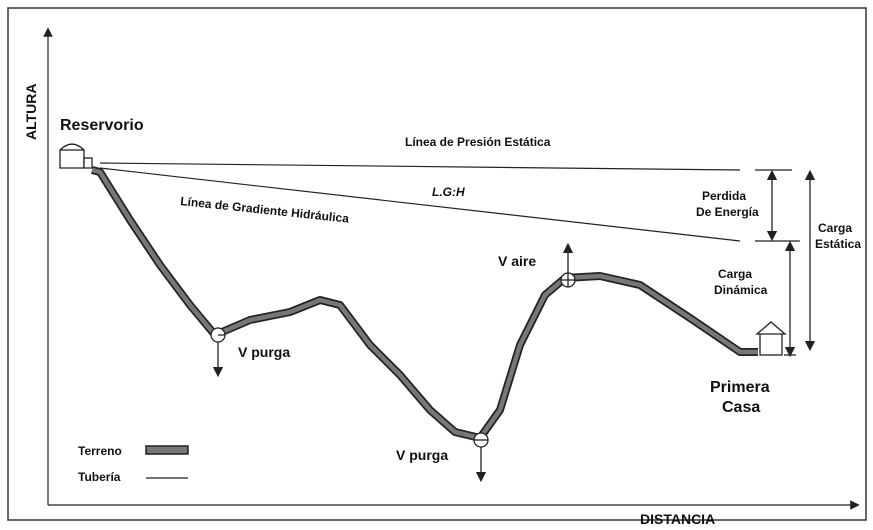 This screenshot has width=873, height=530. What do you see at coordinates (727, 204) in the screenshot?
I see `energy-loss-label: Perdida De Energía` at bounding box center [727, 204].